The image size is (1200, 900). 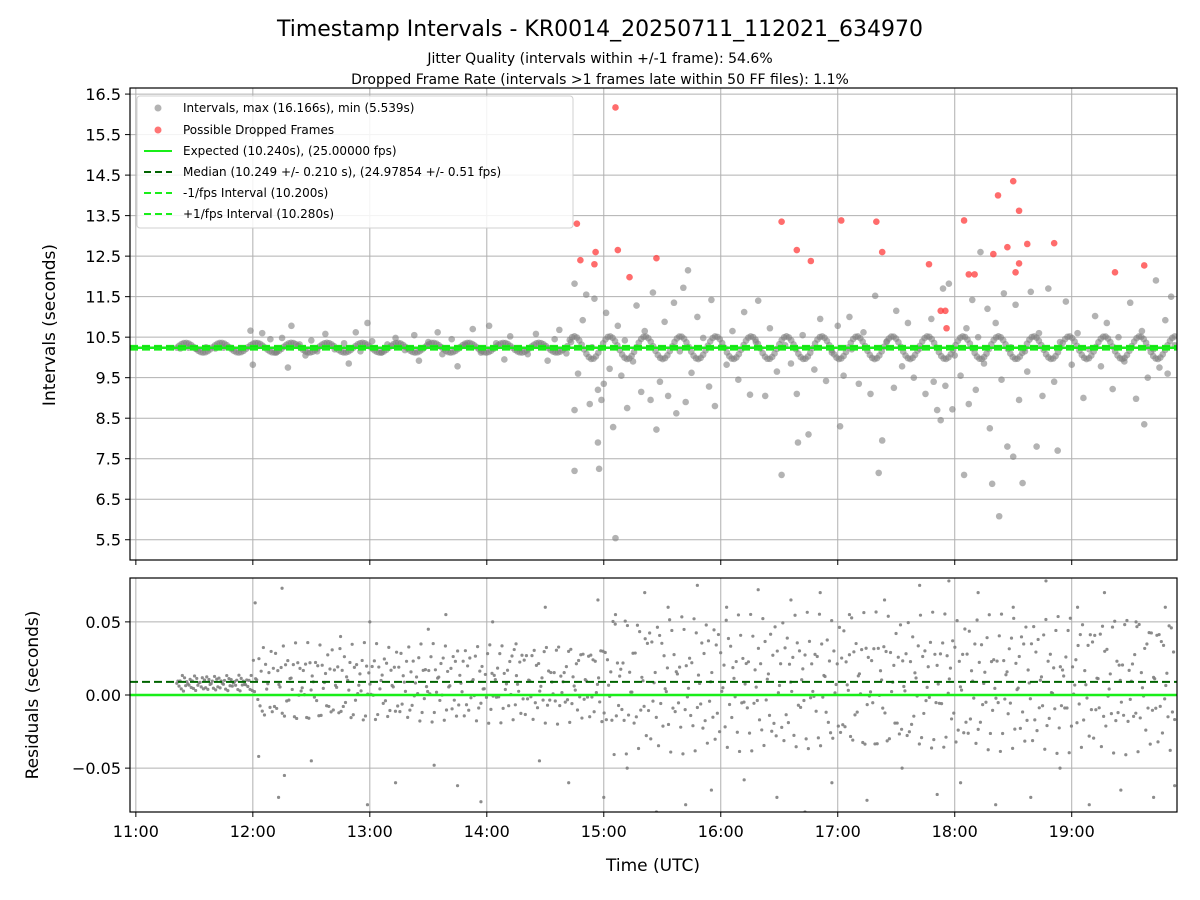 I want to click on x-tick-label: 12:00, so click(x=253, y=831).